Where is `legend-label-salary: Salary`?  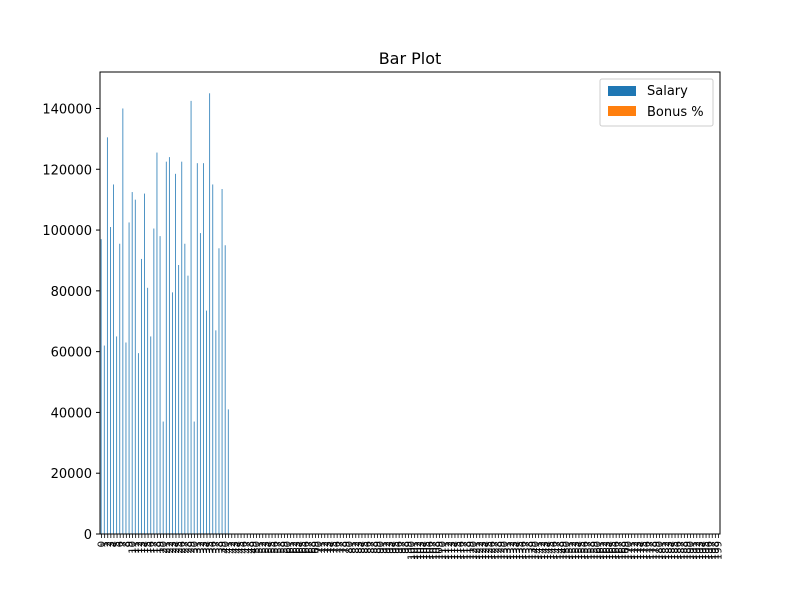 legend-label-salary: Salary is located at coordinates (667, 91).